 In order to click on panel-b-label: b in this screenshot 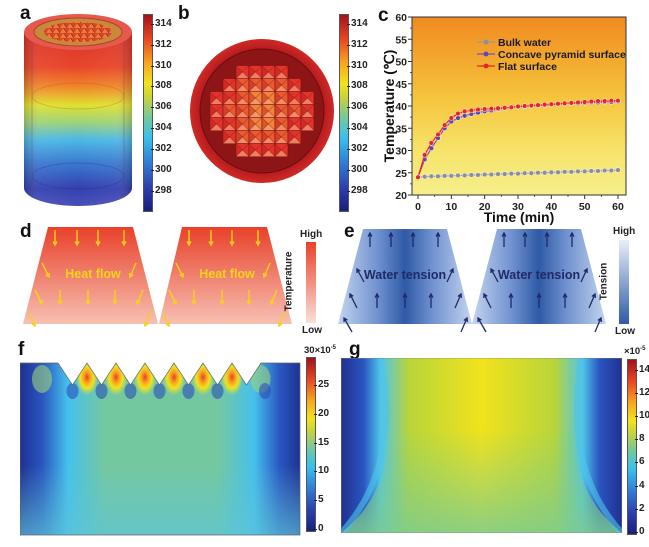, I will do `click(184, 13)`.